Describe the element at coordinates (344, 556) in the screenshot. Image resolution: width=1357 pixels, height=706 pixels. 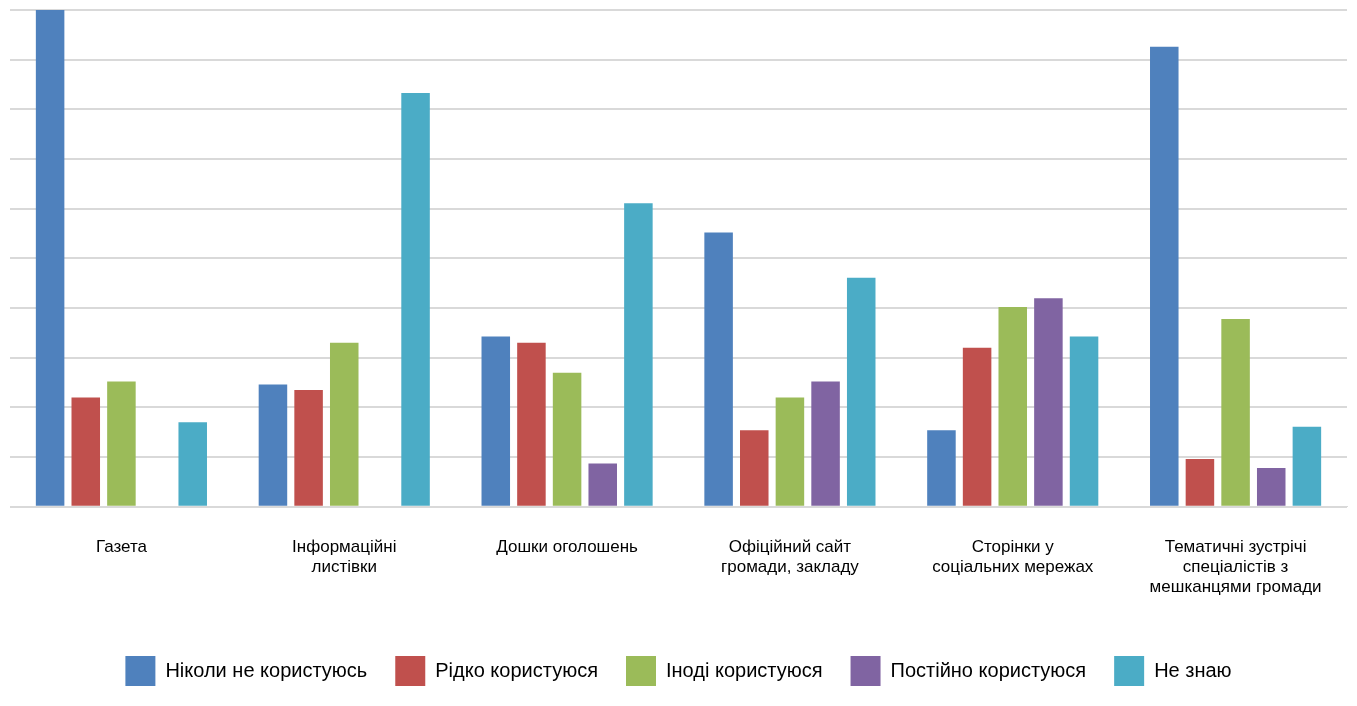
I see `x-tick-label: Інформаційні листівки` at that location.